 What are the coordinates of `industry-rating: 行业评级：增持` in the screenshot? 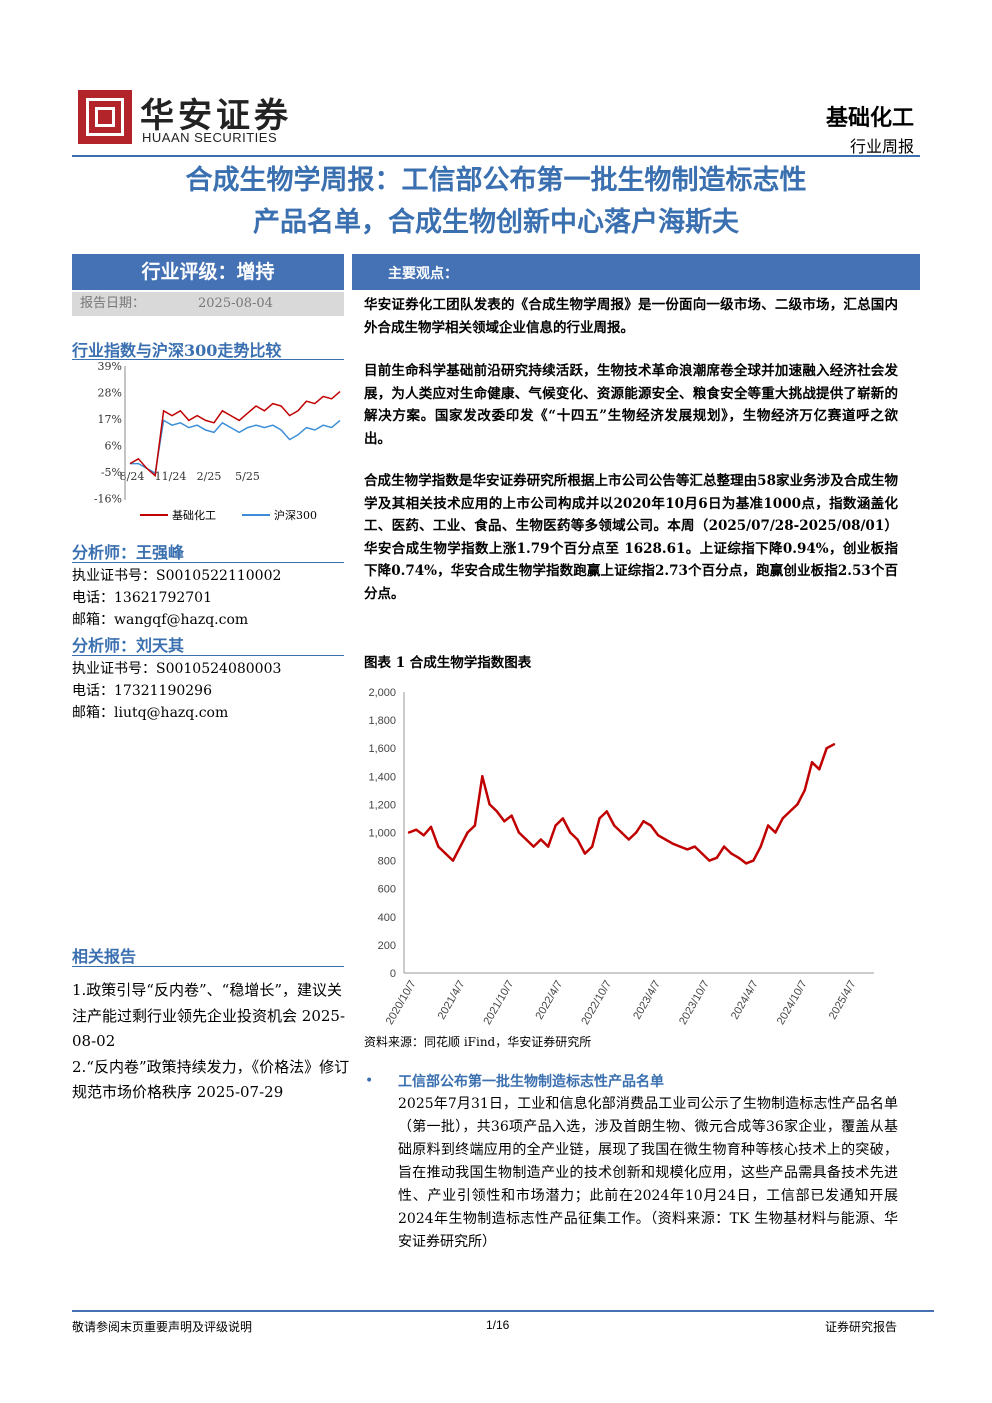 It's located at (208, 272).